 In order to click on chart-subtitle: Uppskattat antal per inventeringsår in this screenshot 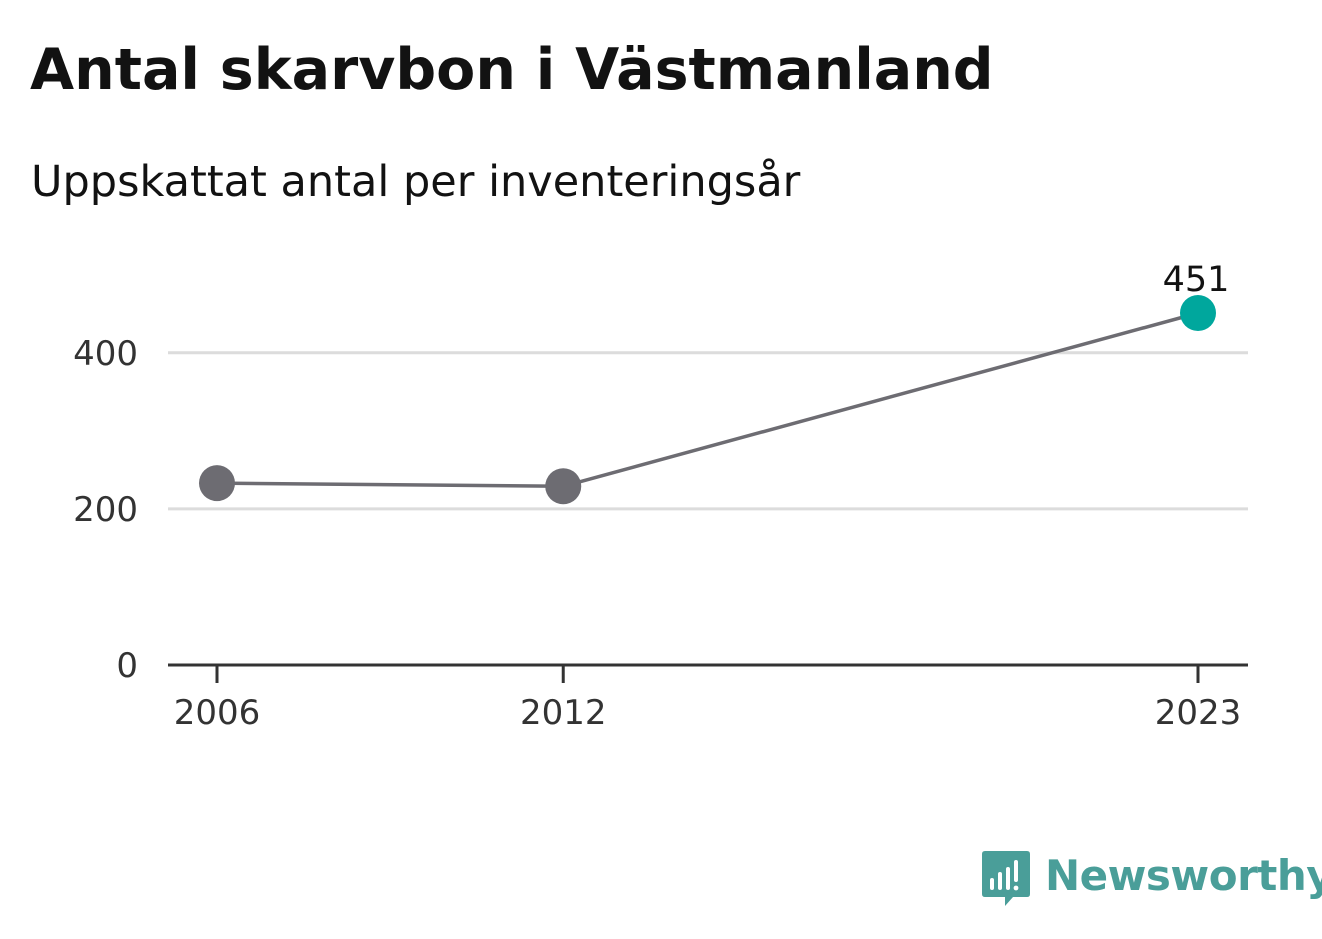, I will do `click(416, 182)`.